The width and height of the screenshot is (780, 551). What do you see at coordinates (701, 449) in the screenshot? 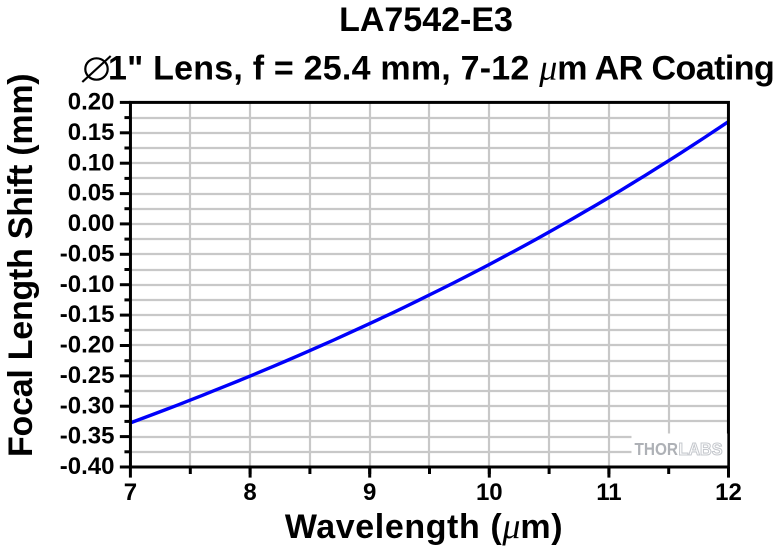
I see `svg-text: LABS` at bounding box center [701, 449].